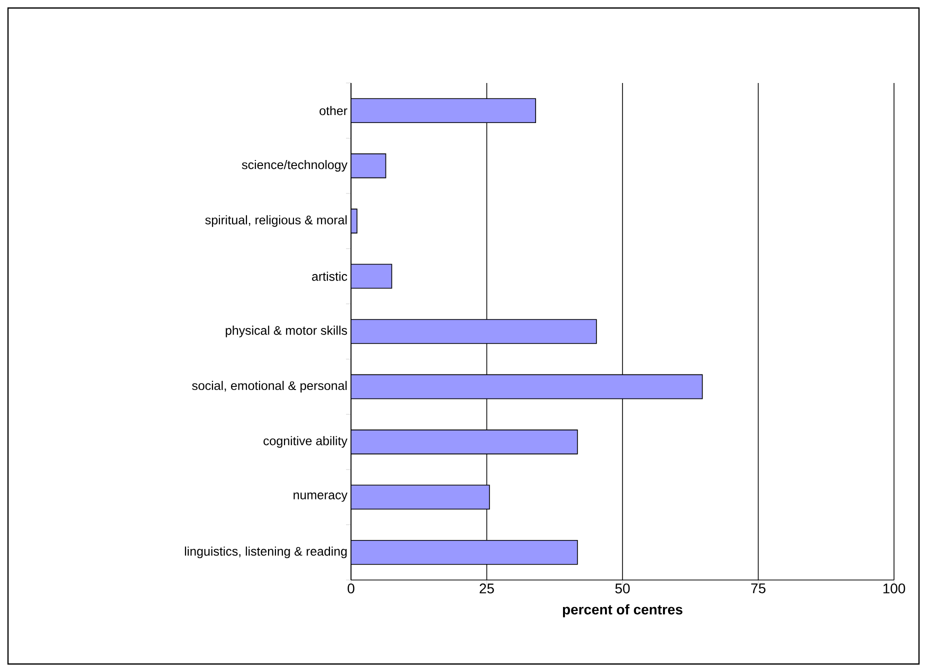 Image resolution: width=927 pixels, height=672 pixels. I want to click on x-tick-label: 75, so click(758, 589).